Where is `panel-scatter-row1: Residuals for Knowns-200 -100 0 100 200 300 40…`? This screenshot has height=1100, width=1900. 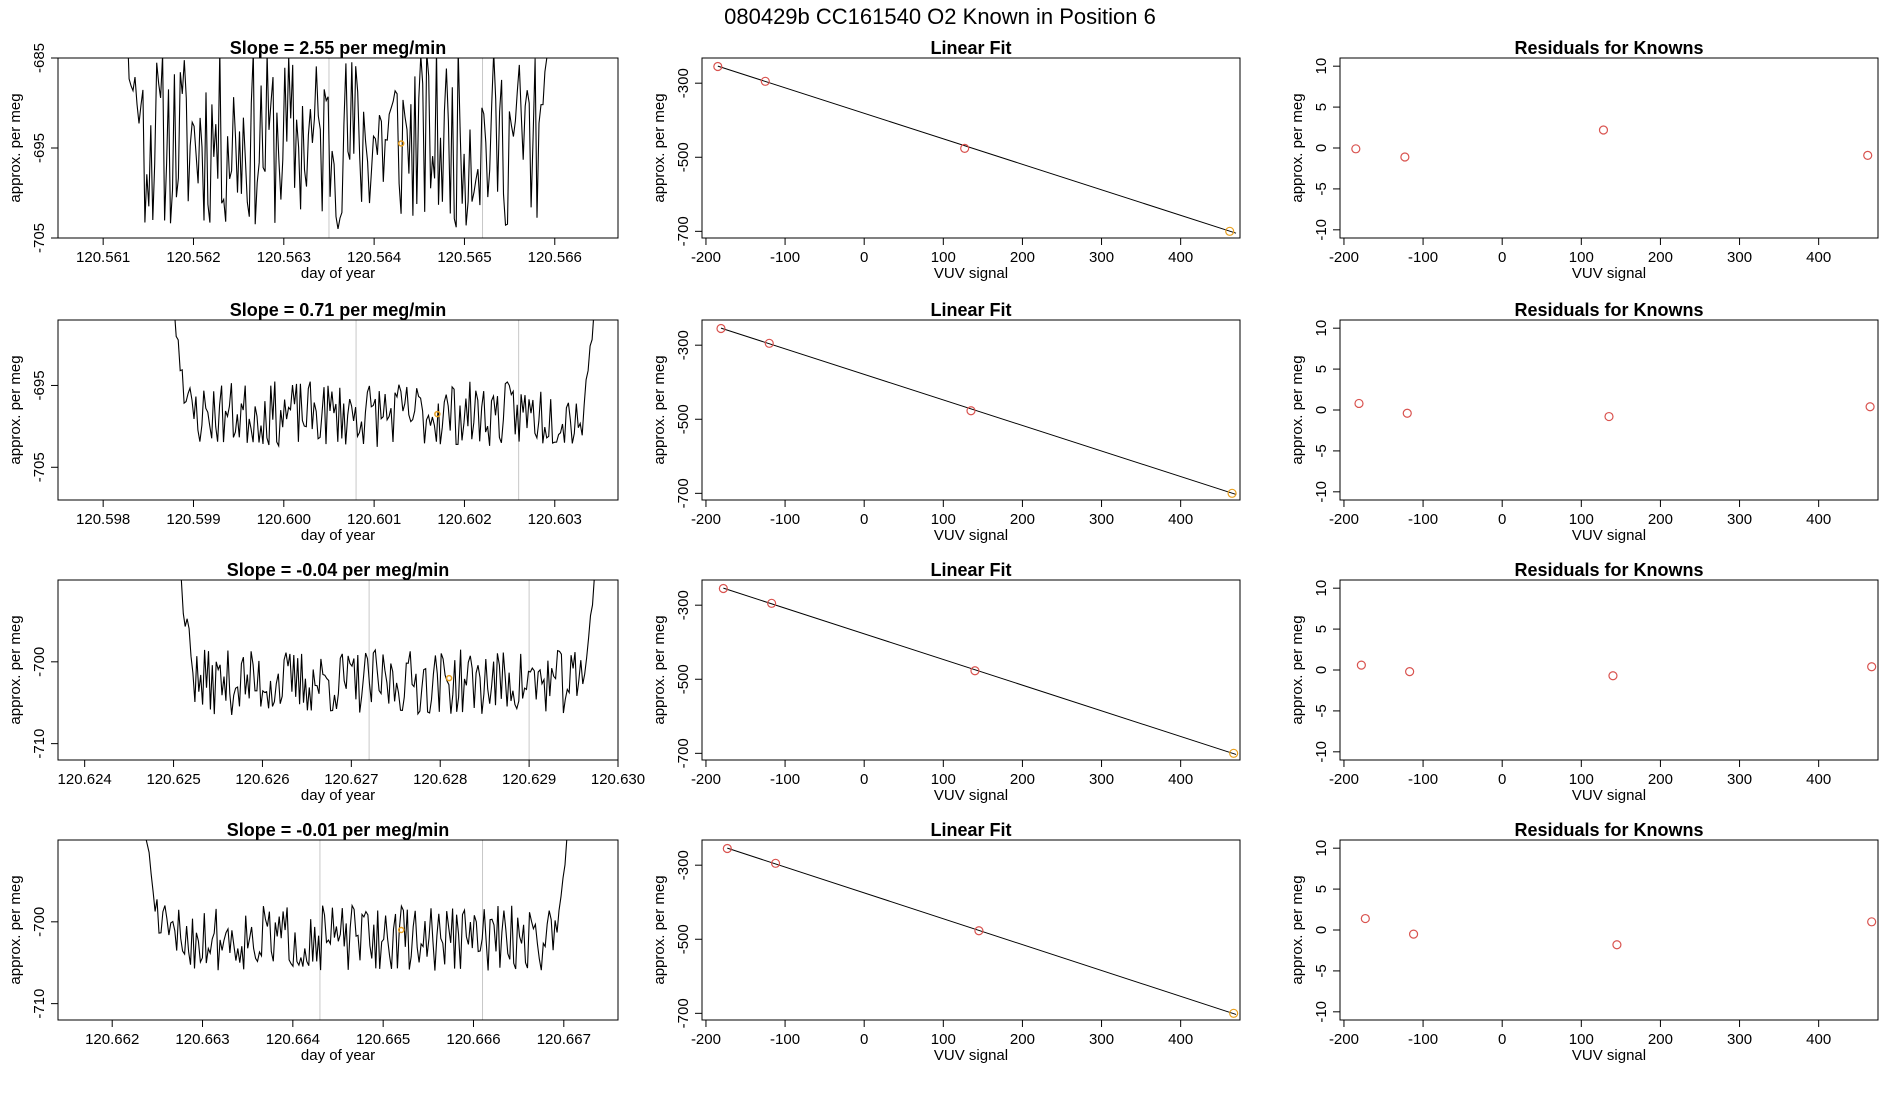 panel-scatter-row1: Residuals for Knowns-200 -100 0 100 200 300 40… is located at coordinates (1584, 160).